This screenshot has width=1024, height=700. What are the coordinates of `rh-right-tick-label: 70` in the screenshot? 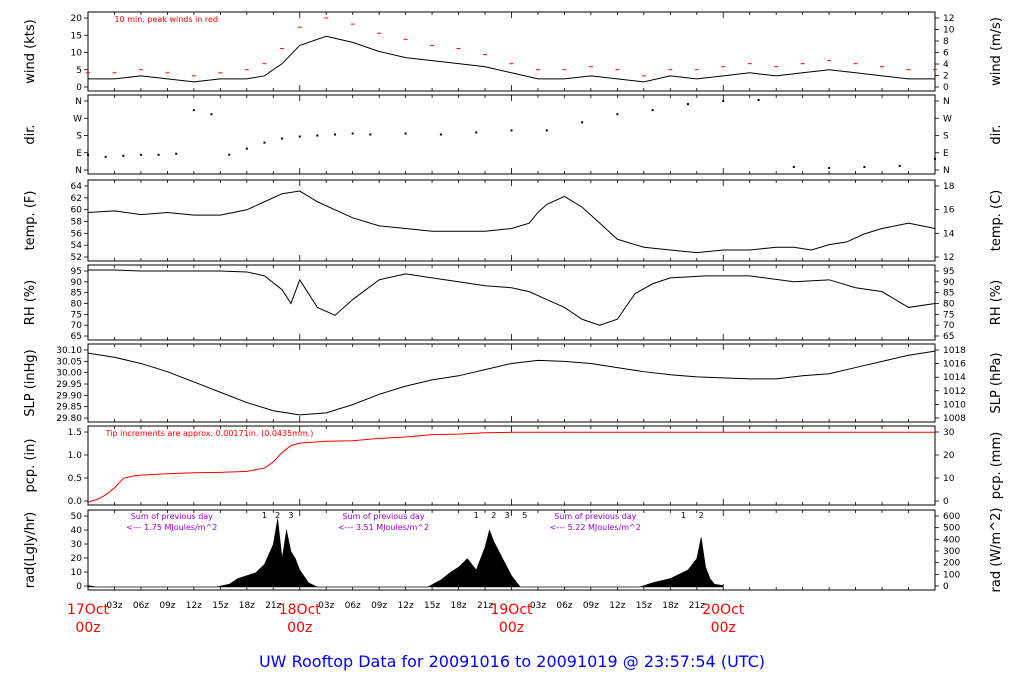 It's located at (949, 326).